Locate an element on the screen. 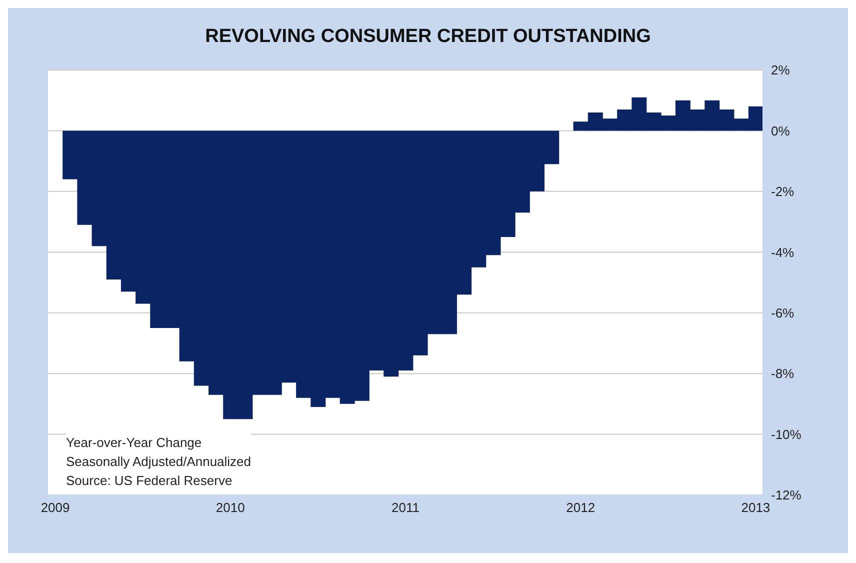  y-tick-label: -2% is located at coordinates (783, 192).